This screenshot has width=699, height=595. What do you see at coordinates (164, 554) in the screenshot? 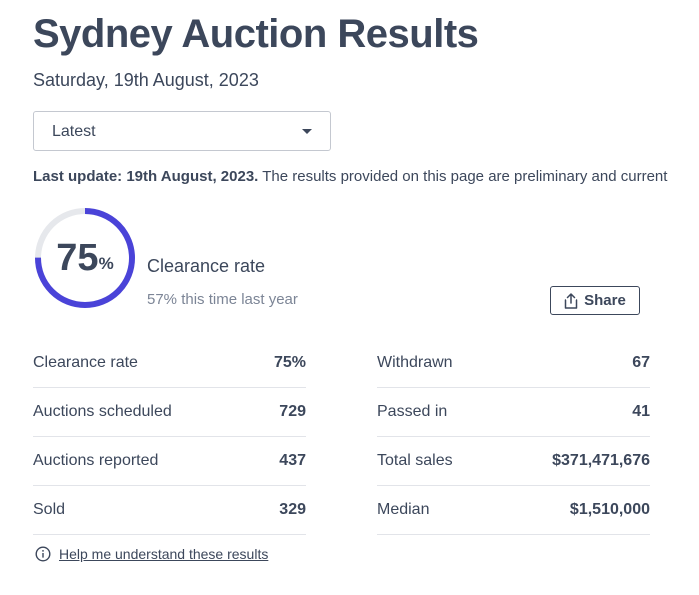
I see `help-link-label: Help me understand these results` at bounding box center [164, 554].